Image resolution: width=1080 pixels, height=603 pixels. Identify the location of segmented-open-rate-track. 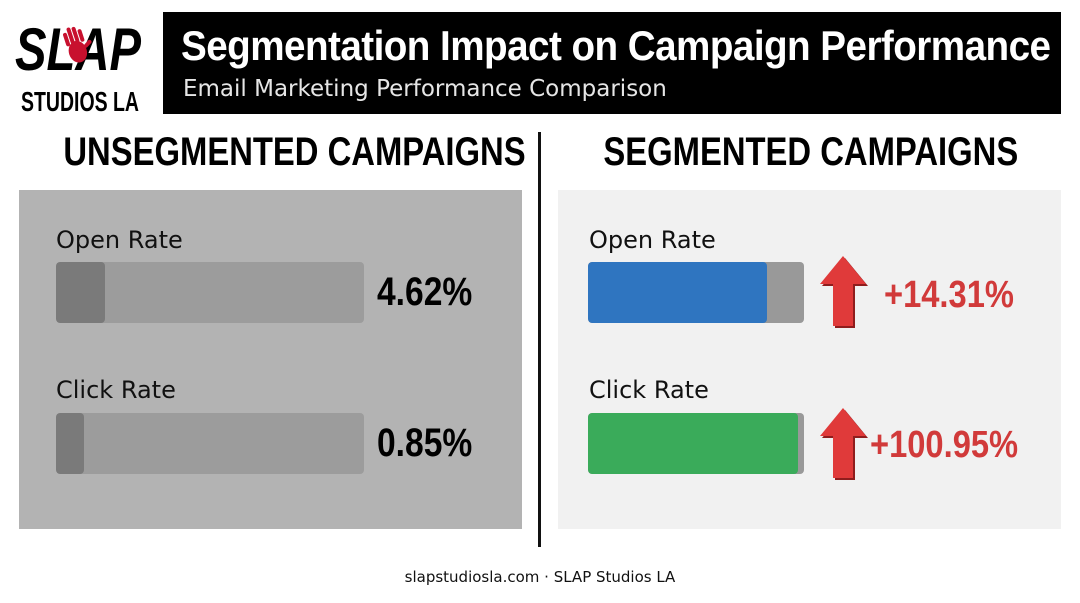
(696, 292).